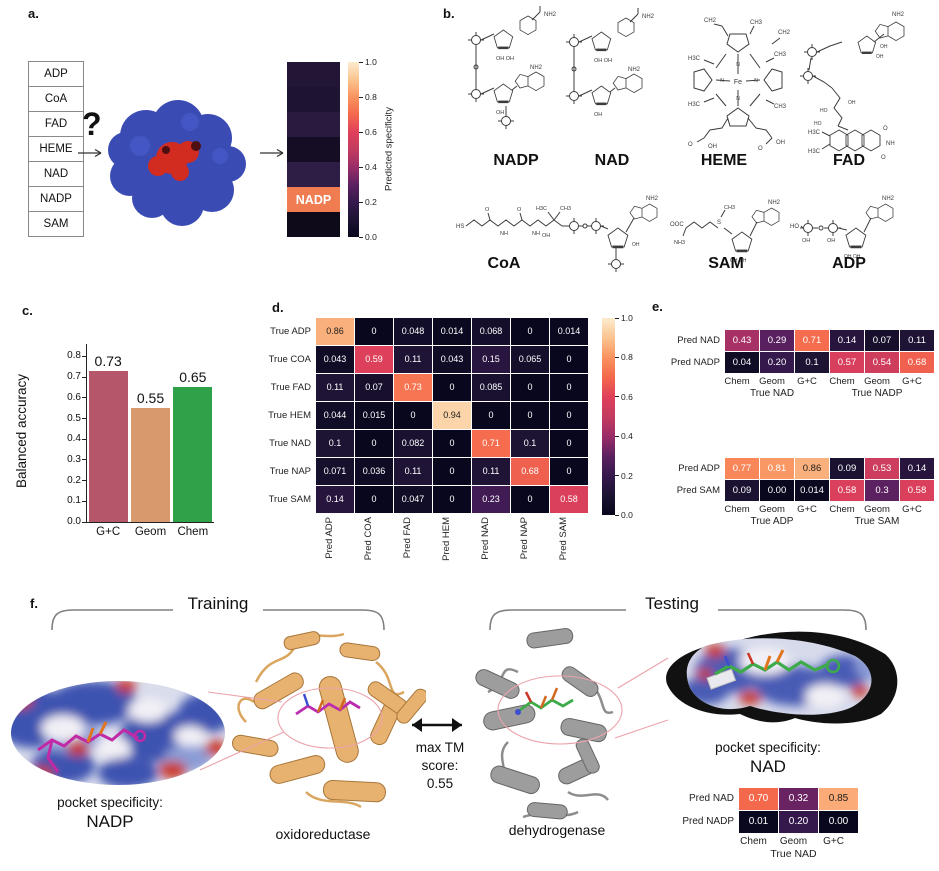  Describe the element at coordinates (742, 468) in the screenshot. I see `heatmap-cell: 0.77` at that location.